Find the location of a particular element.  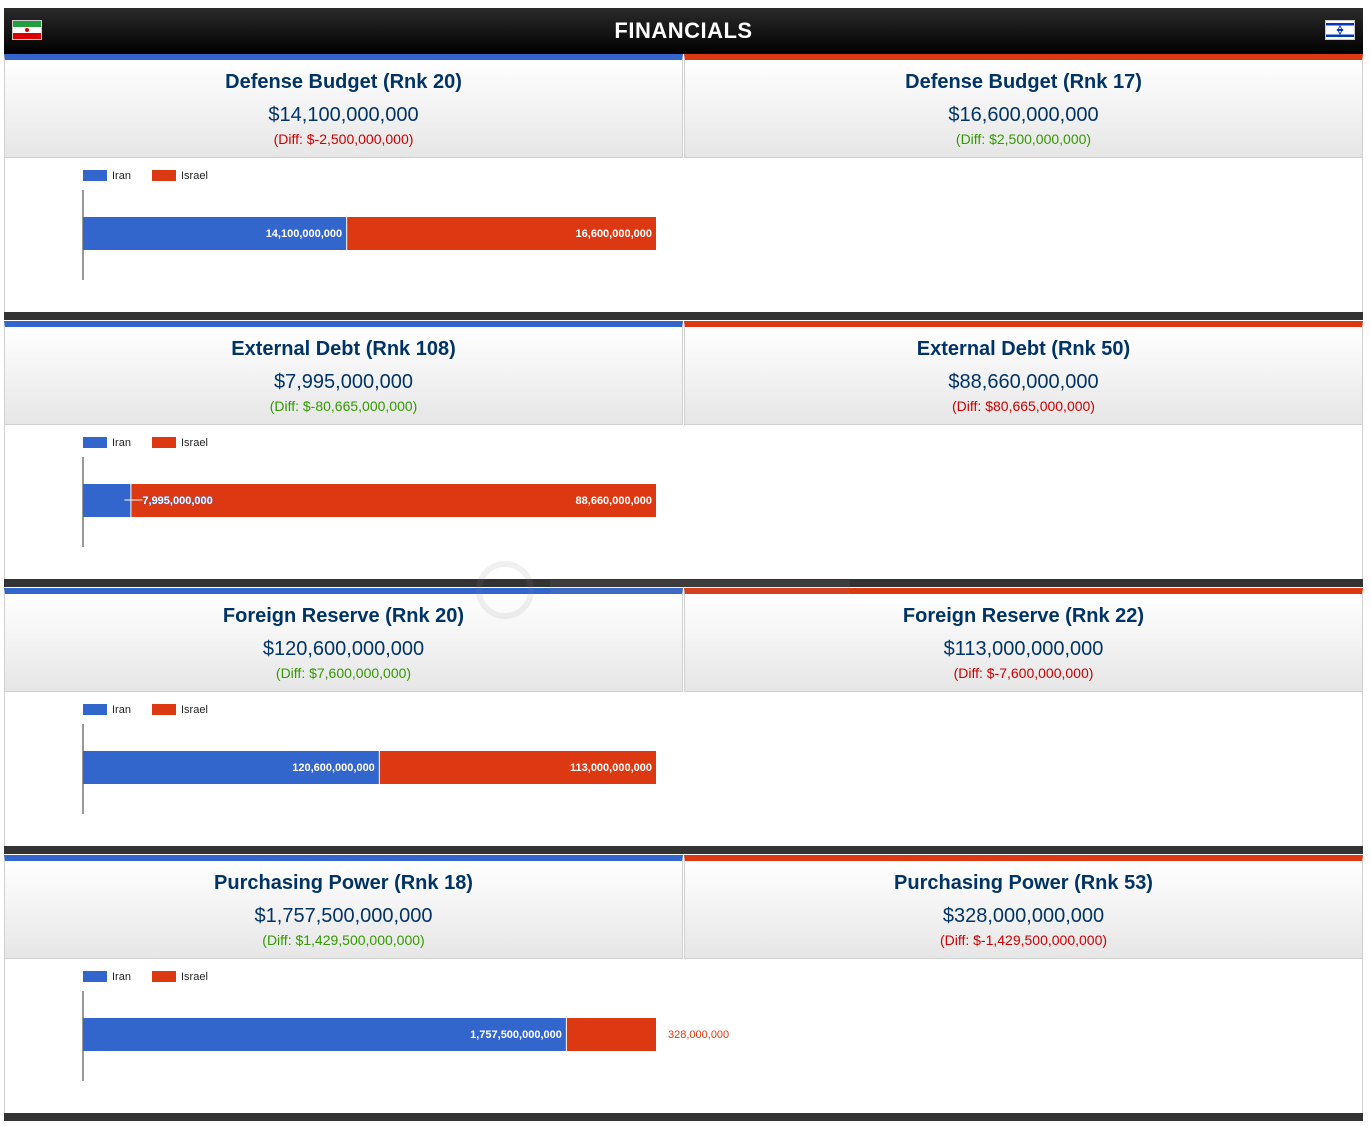

stat-title: External Debt (Rnk 50) is located at coordinates (1023, 349).